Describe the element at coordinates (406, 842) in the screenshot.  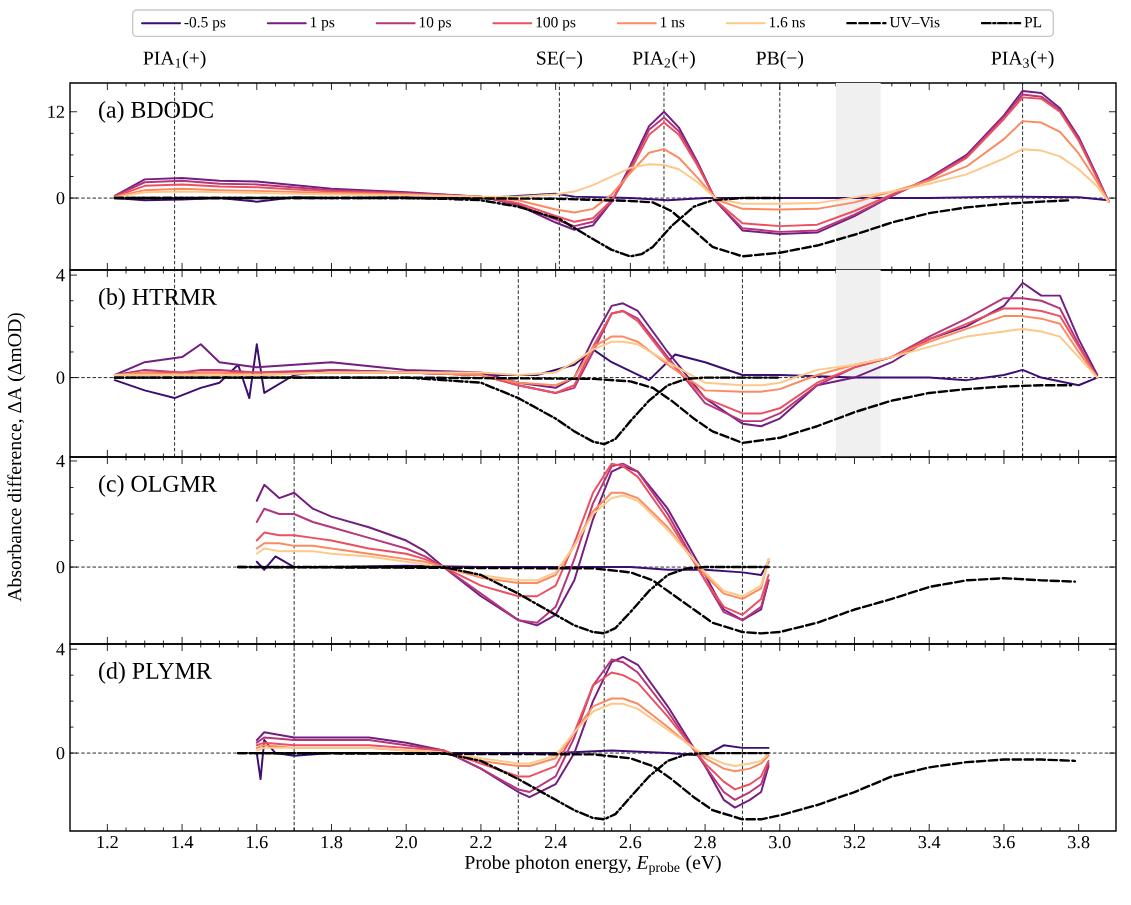
I see `x-tick-label: 2.0` at that location.